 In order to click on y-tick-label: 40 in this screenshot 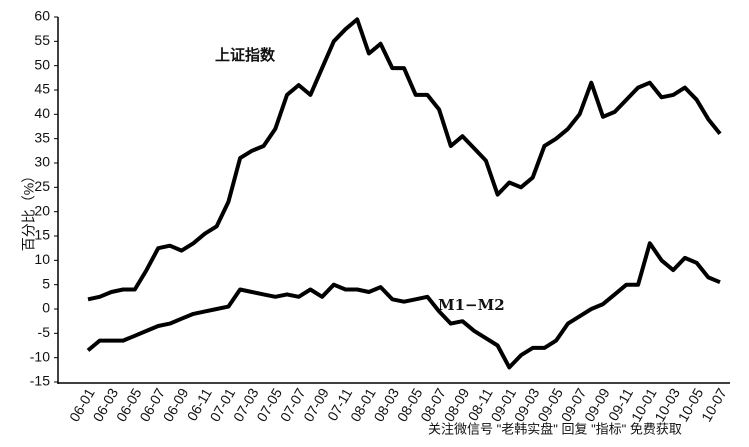, I will do `click(42, 113)`.